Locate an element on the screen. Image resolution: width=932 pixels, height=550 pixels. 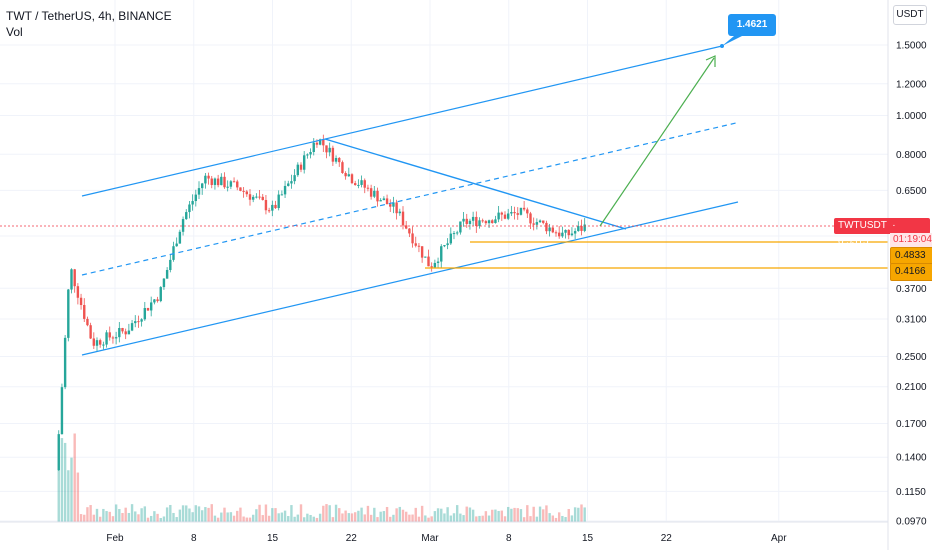
symbol-title: TWT / TetherUS, 4h, BINANCE is located at coordinates (89, 16).